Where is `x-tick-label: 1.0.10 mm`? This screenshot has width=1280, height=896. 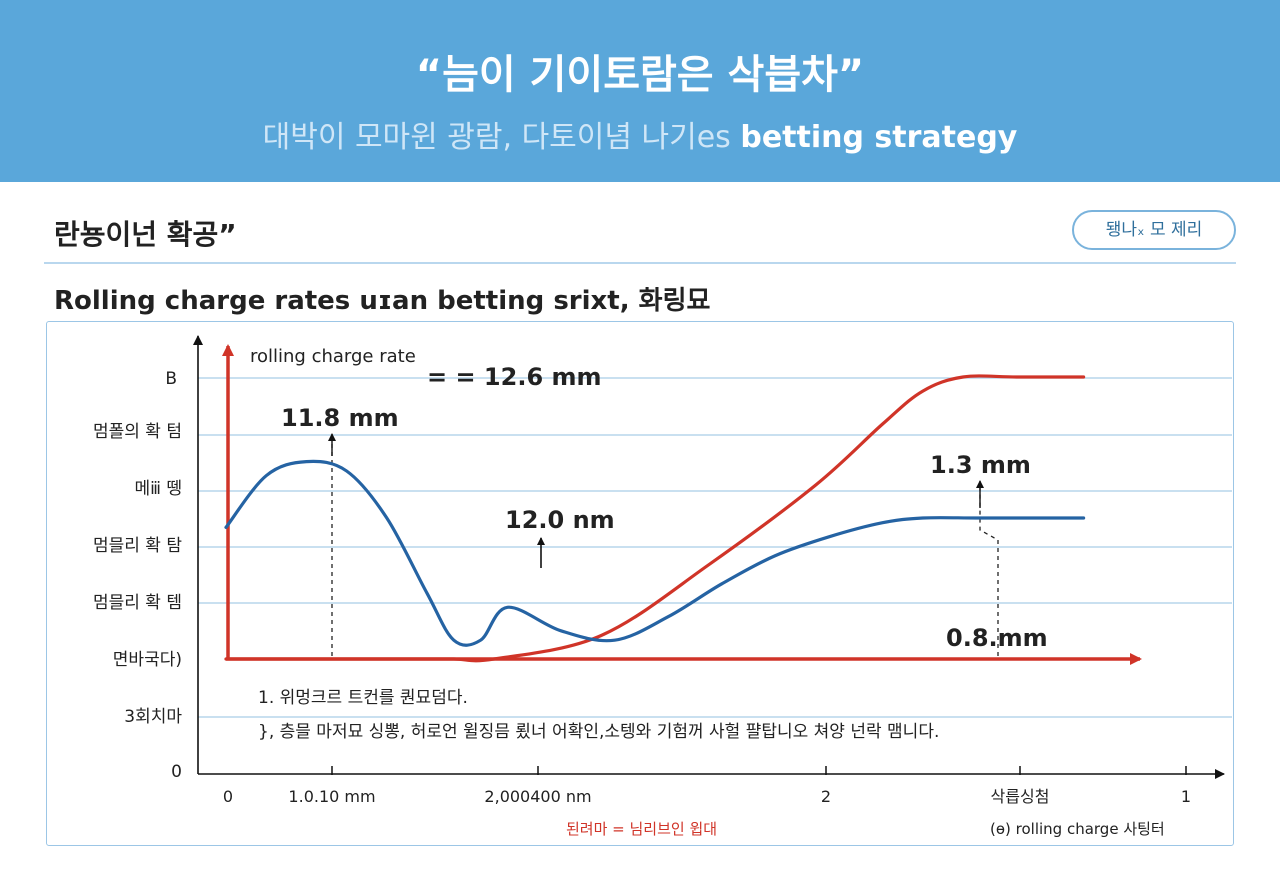 x-tick-label: 1.0.10 mm is located at coordinates (331, 796).